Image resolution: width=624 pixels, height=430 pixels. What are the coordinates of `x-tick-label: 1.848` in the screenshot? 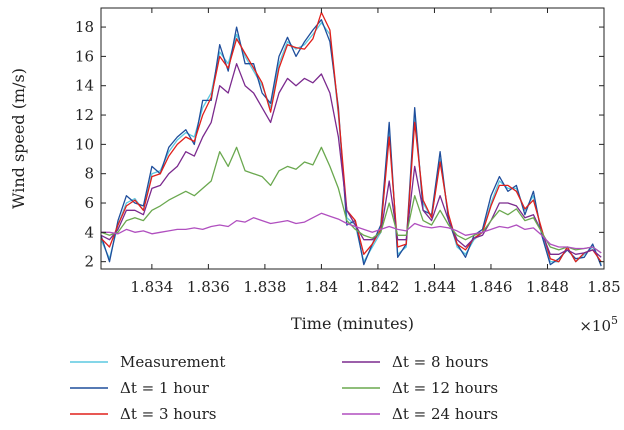 It's located at (547, 287).